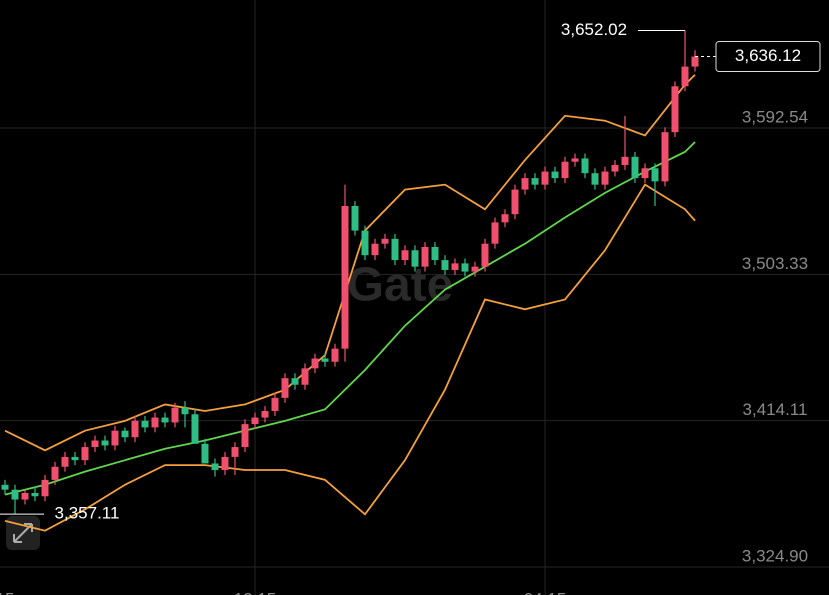 Image resolution: width=829 pixels, height=595 pixels. What do you see at coordinates (23, 533) in the screenshot?
I see `expand-icon` at bounding box center [23, 533].